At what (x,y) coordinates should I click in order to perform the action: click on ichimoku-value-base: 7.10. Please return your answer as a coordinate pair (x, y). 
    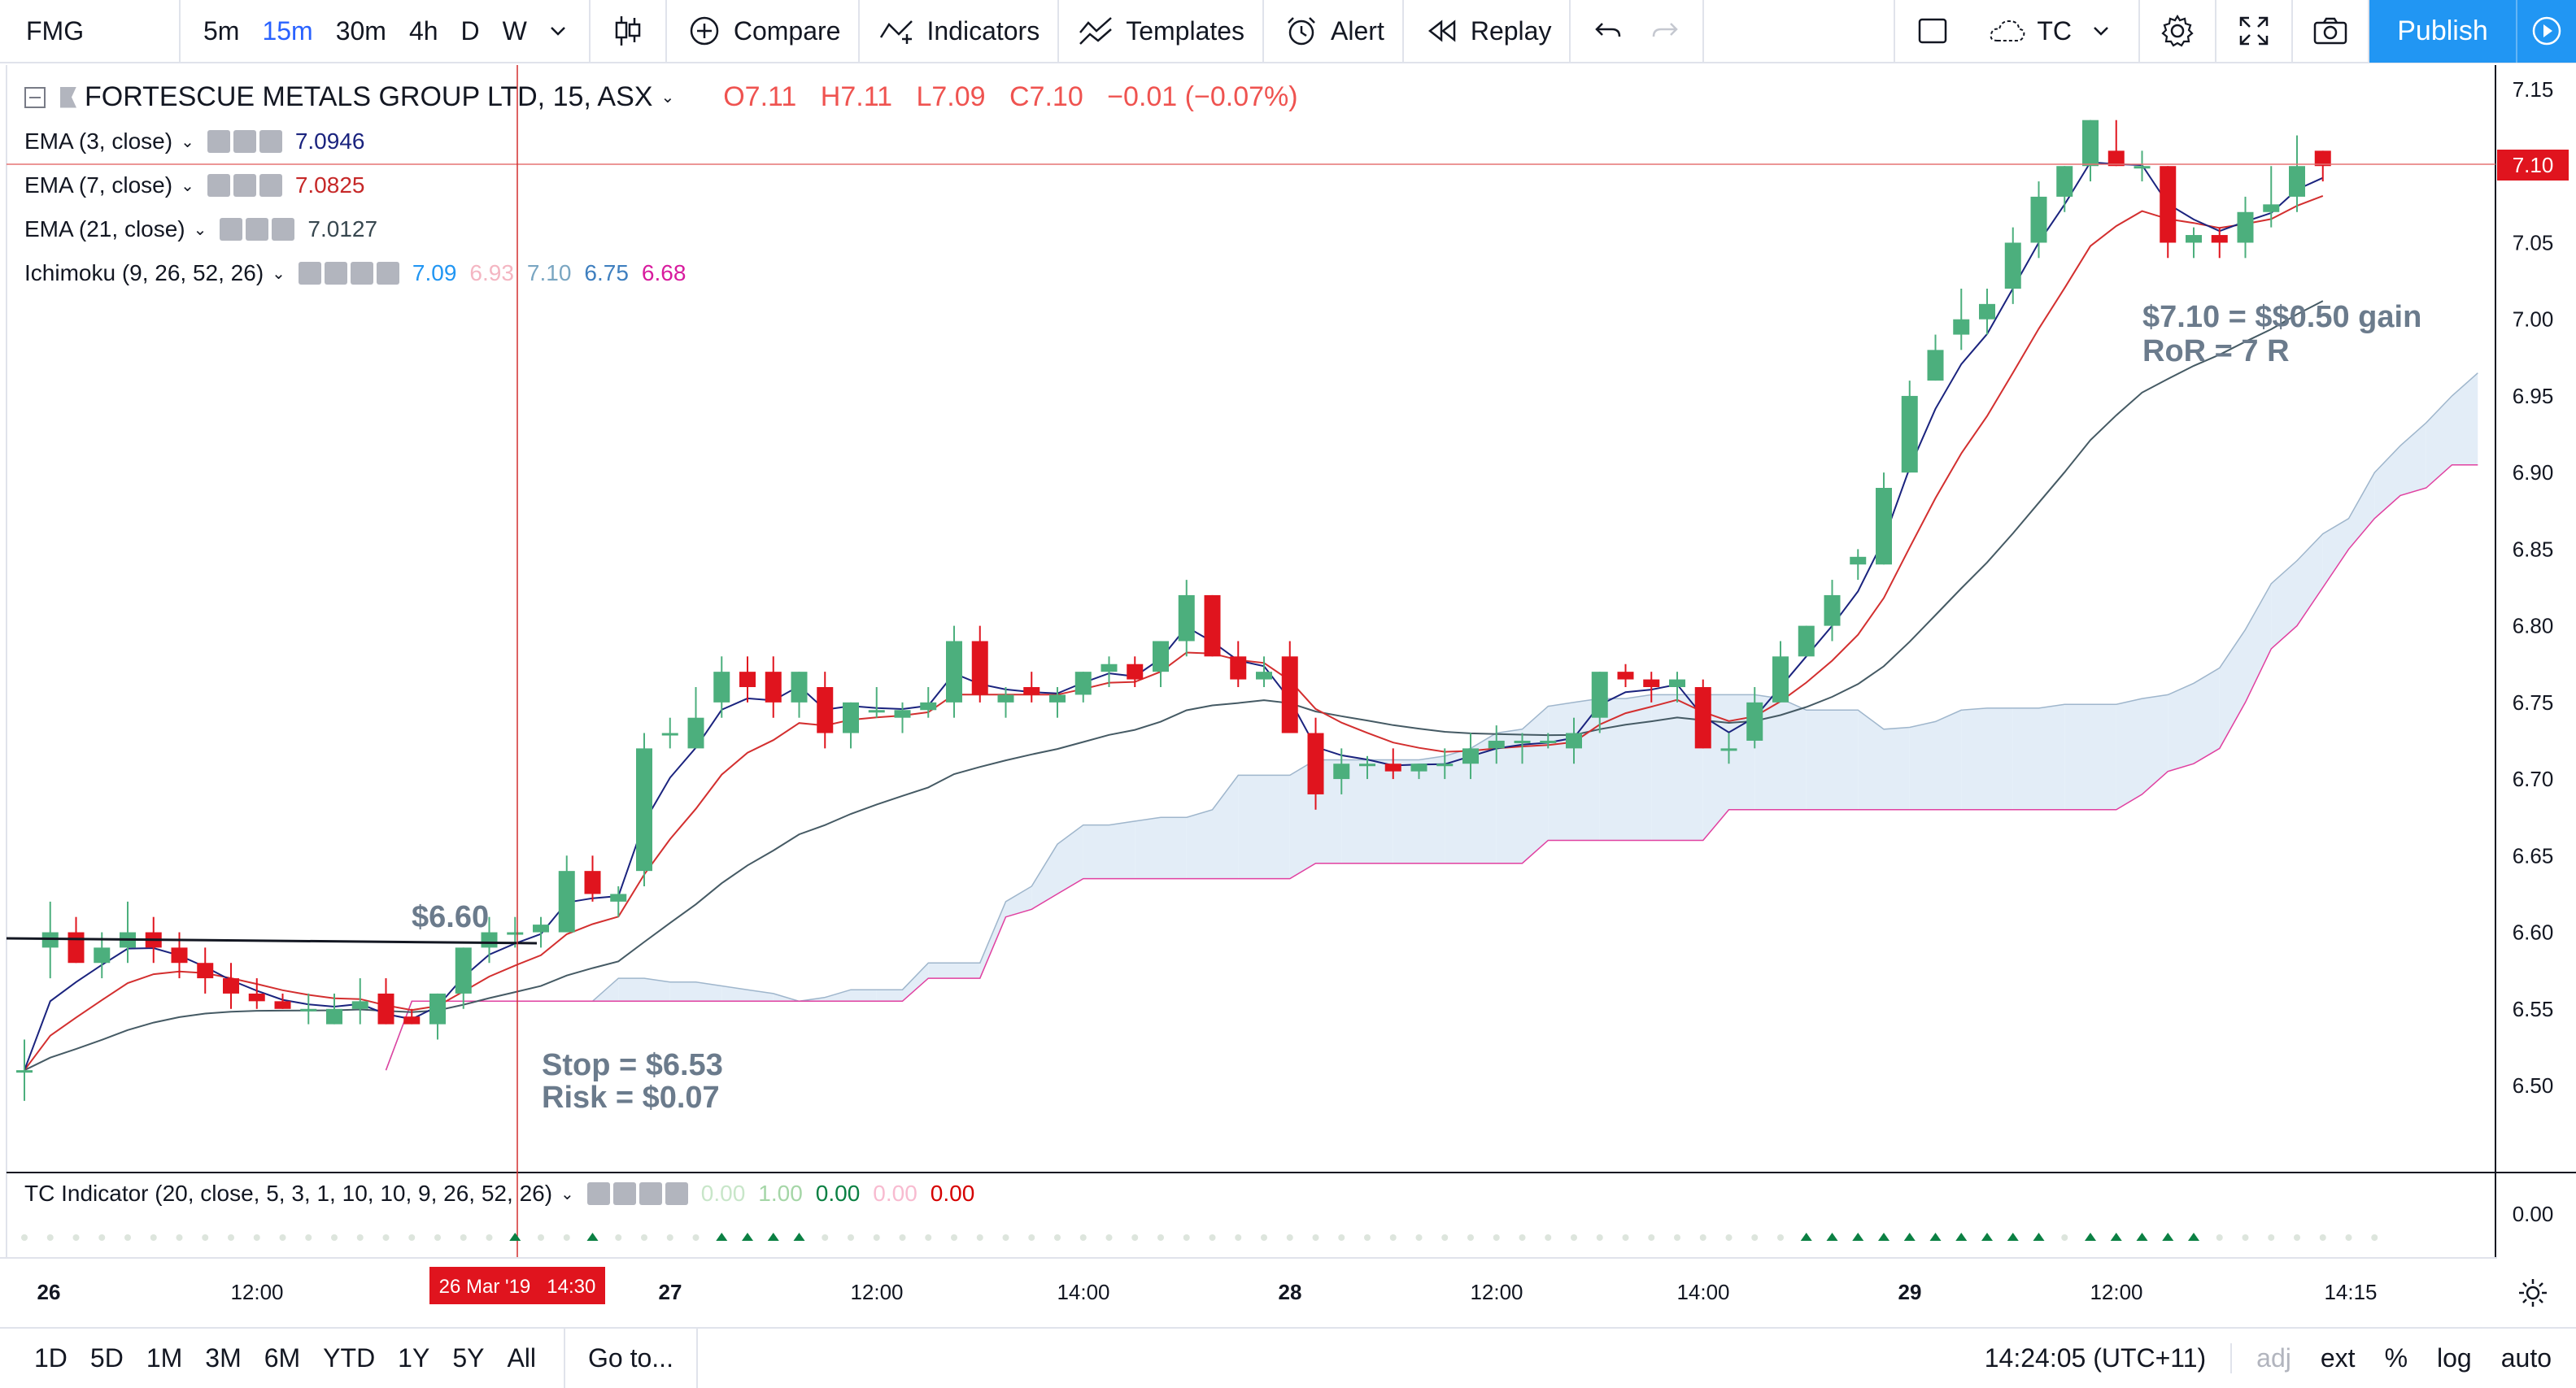
    Looking at the image, I should click on (549, 273).